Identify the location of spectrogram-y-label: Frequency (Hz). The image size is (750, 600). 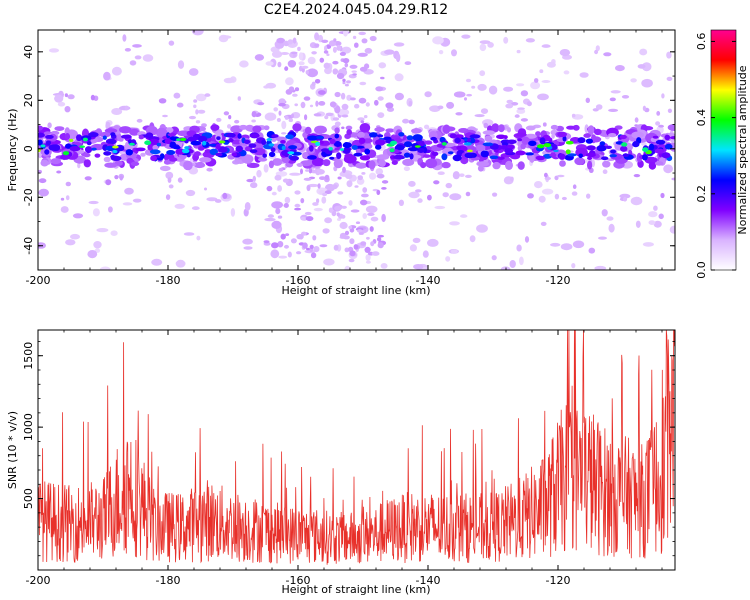
(12, 150).